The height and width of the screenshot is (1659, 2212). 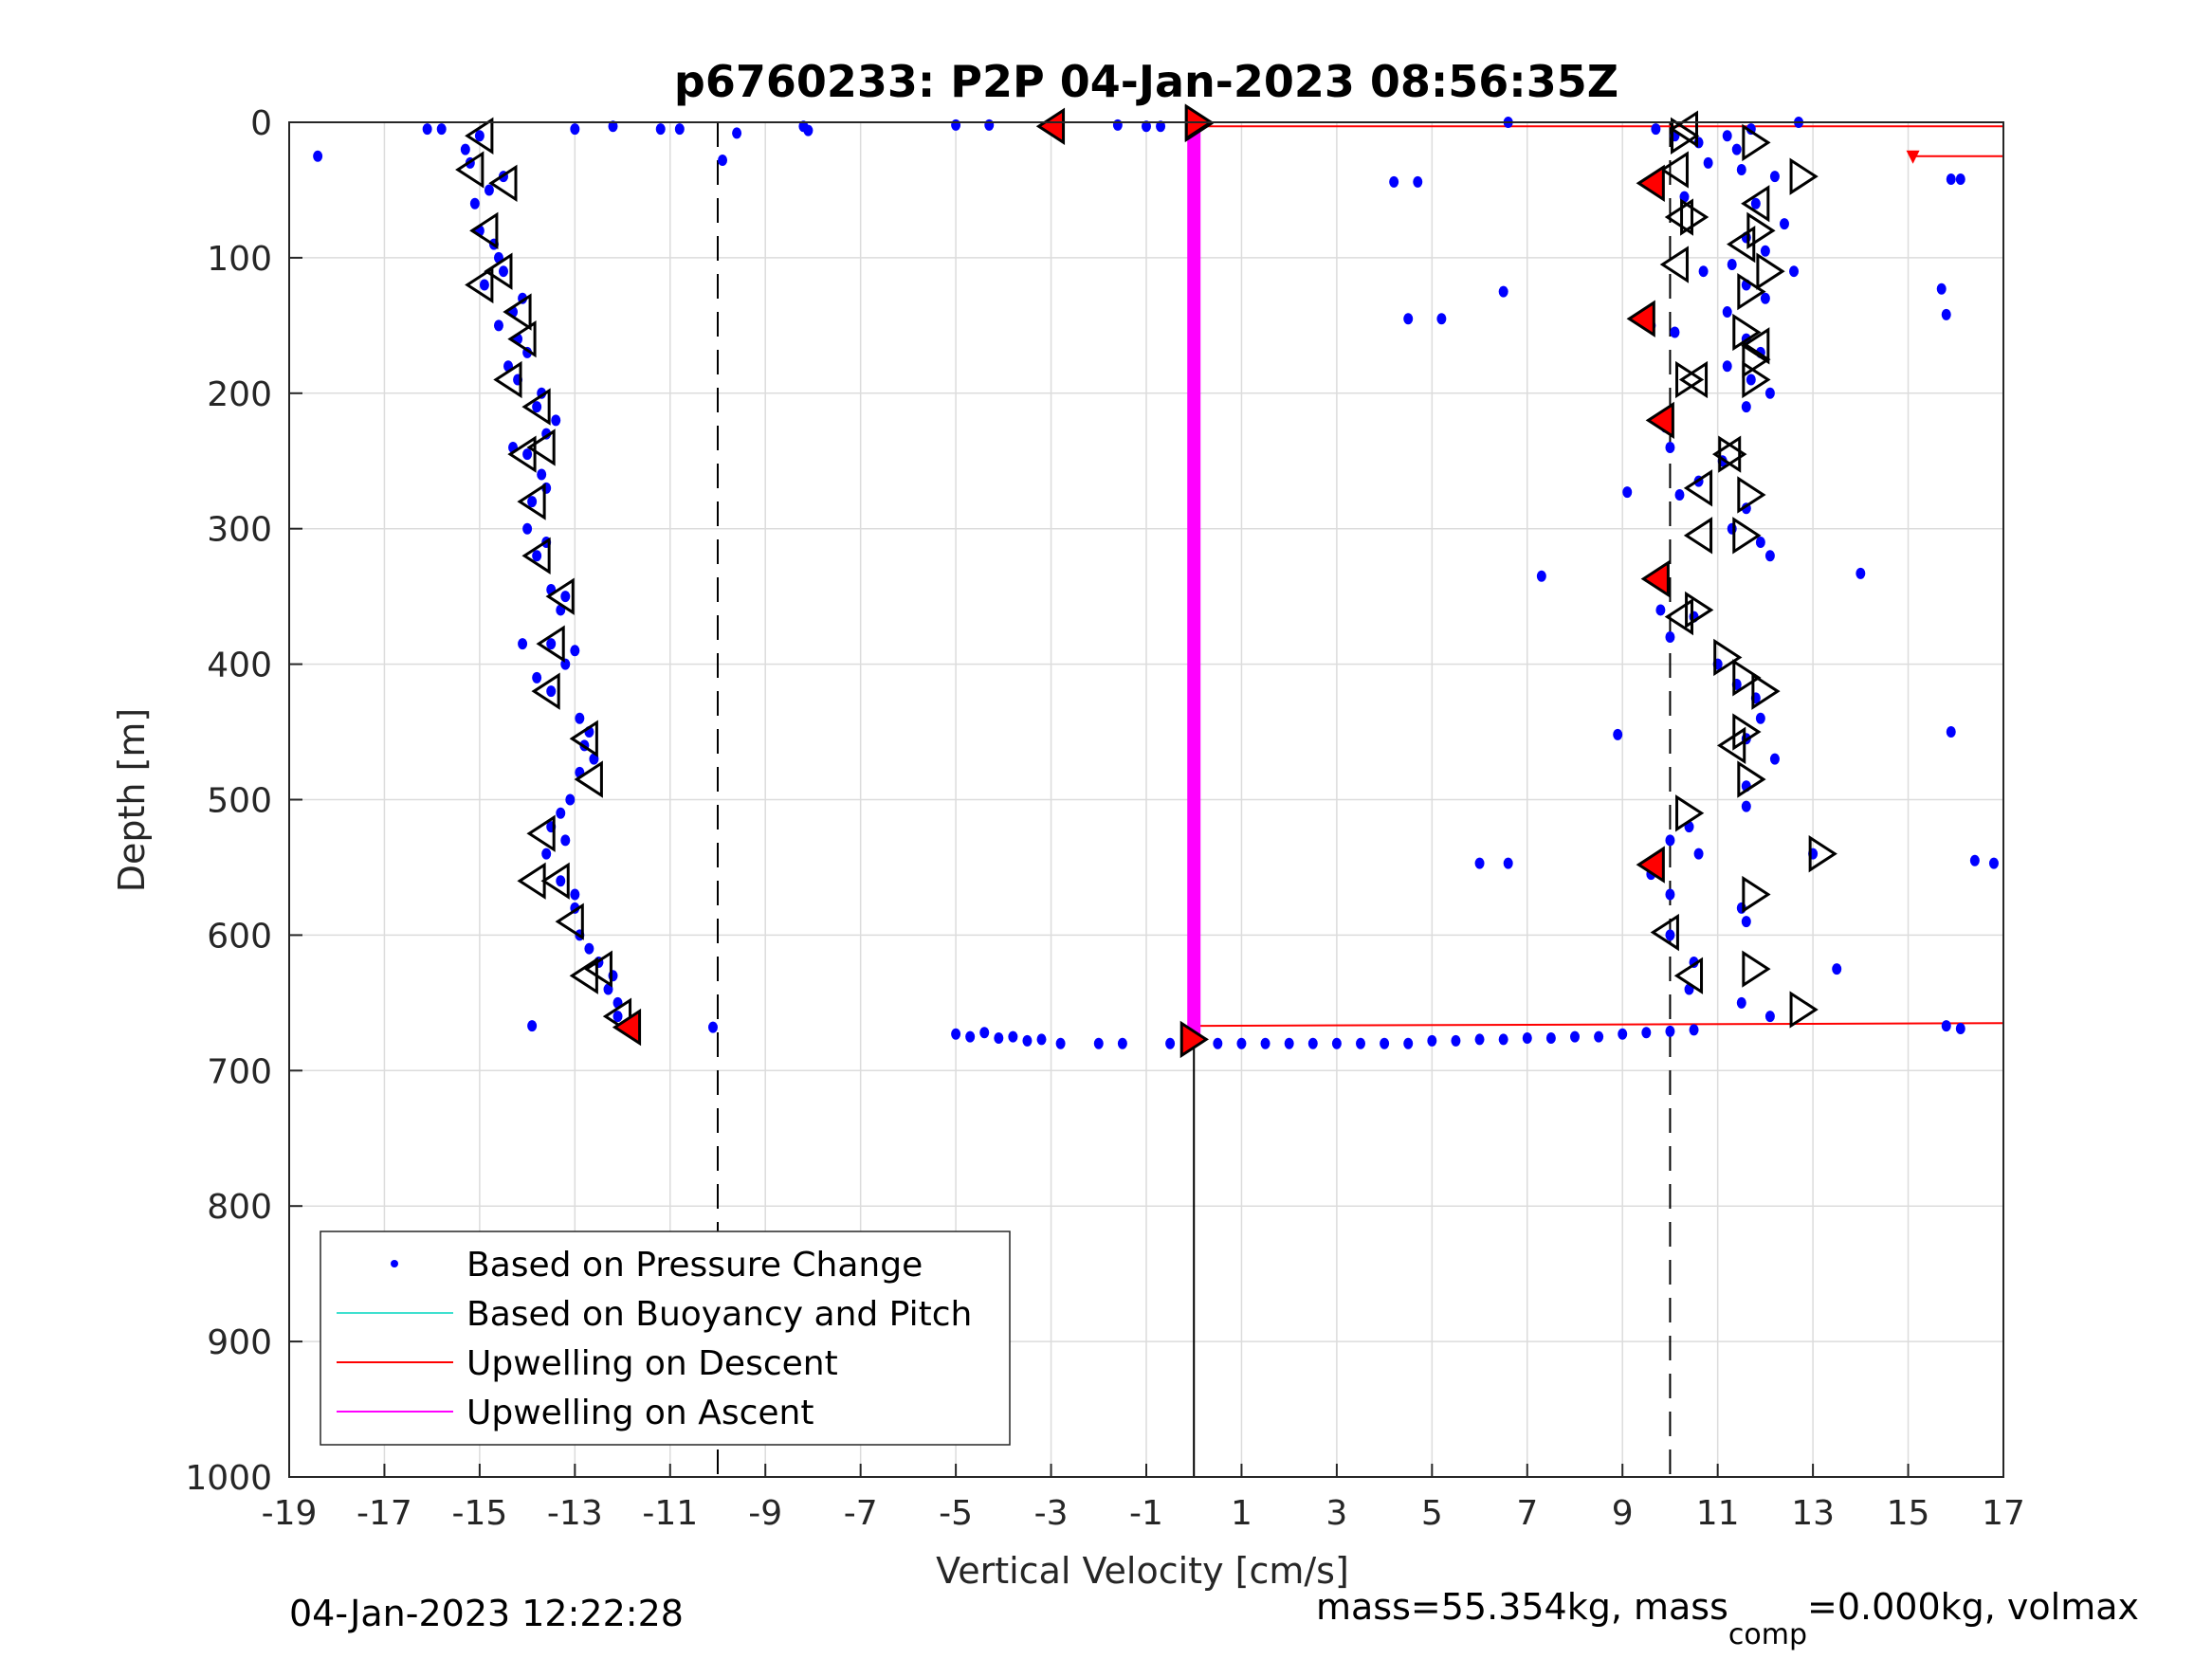 What do you see at coordinates (479, 1513) in the screenshot?
I see `x-tick-label: -15` at bounding box center [479, 1513].